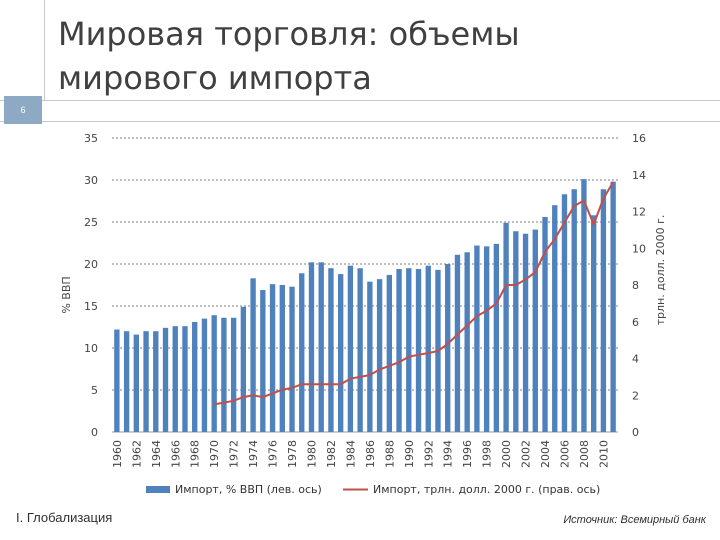 The width and height of the screenshot is (720, 540). I want to click on section-label: I. Глобализация, so click(64, 517).